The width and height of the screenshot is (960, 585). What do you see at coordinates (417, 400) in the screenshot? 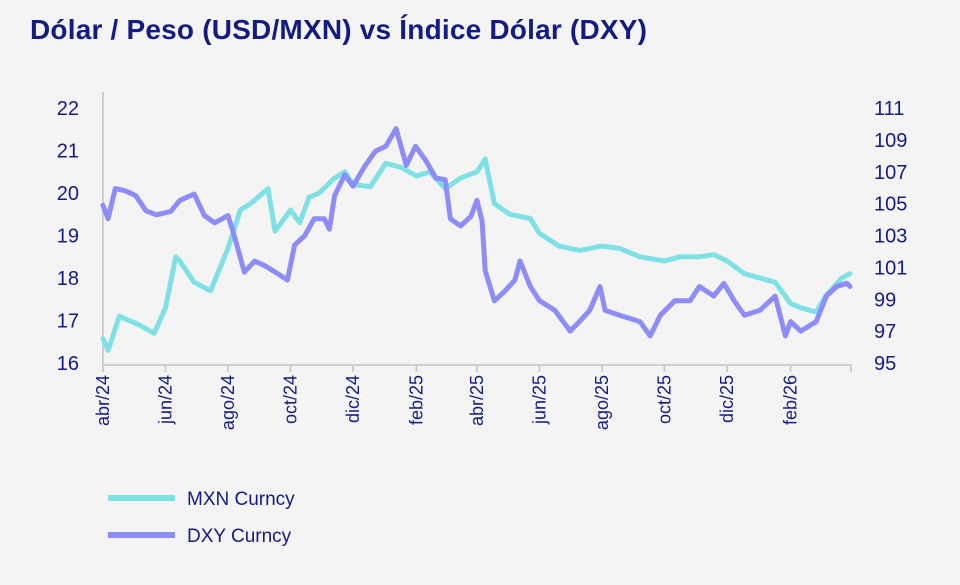
I see `x-tick-label: feb/25` at bounding box center [417, 400].